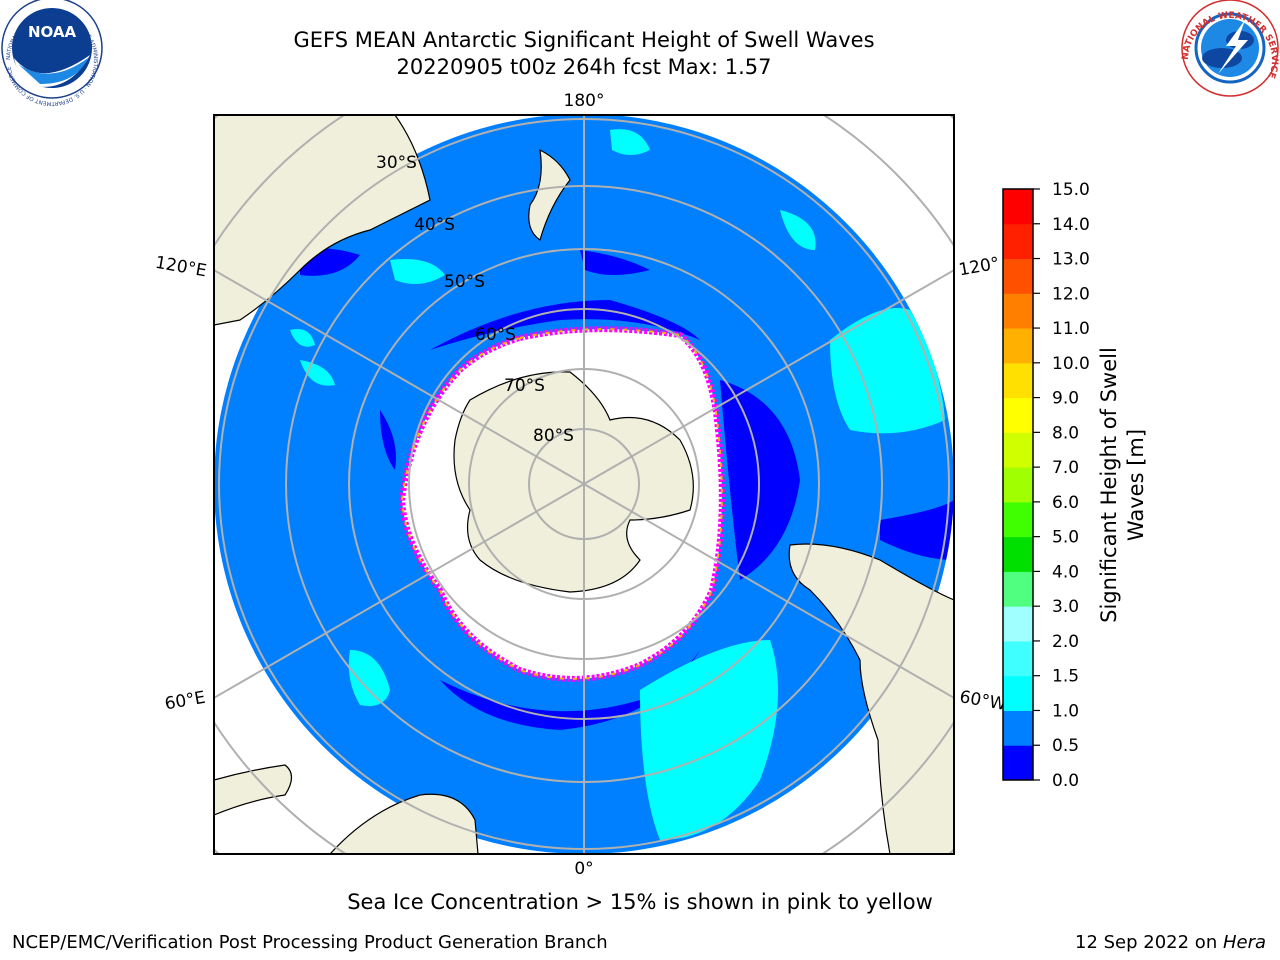  What do you see at coordinates (1071, 225) in the screenshot?
I see `colorbar-tick-label: 14.0` at bounding box center [1071, 225].